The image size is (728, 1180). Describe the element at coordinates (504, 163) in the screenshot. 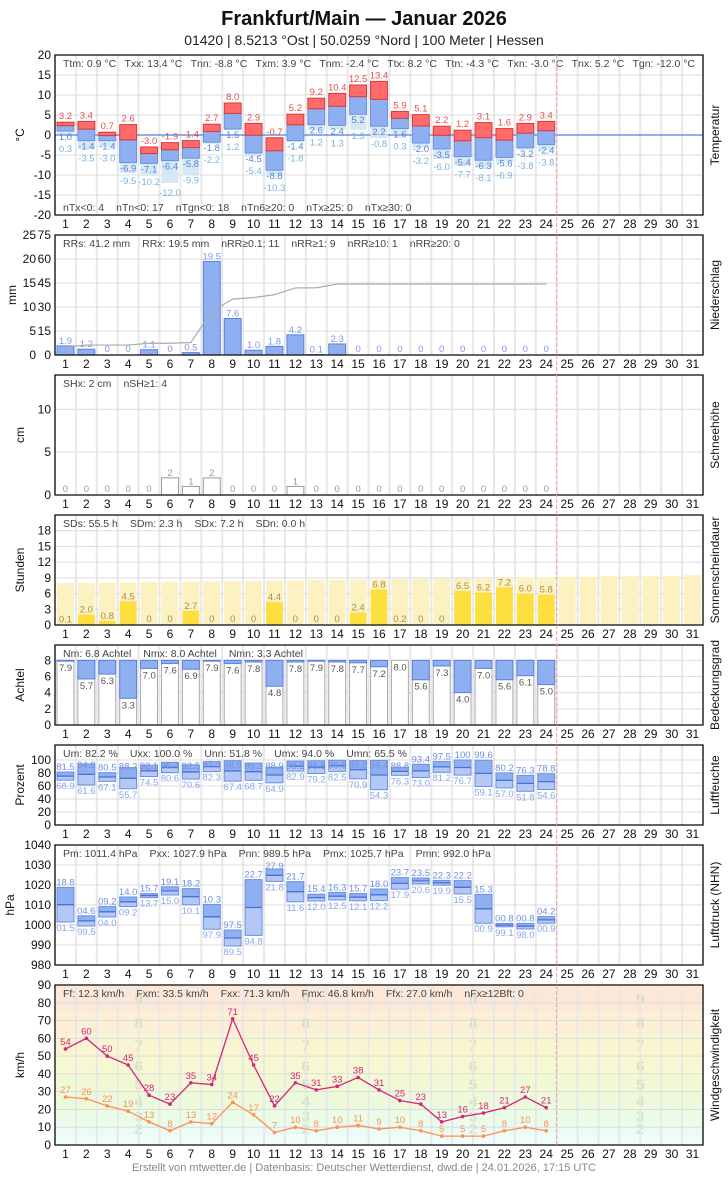

I see `tmin-label: -5.6` at that location.